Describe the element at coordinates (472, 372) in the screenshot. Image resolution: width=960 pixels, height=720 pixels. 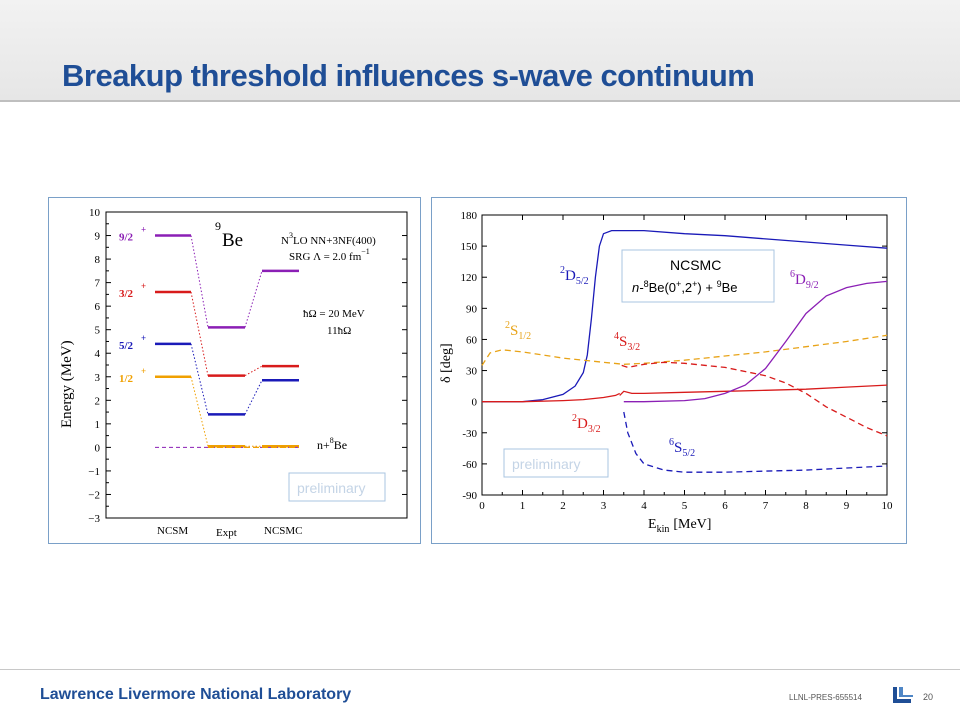
I see `y-tick-label: 30` at that location.